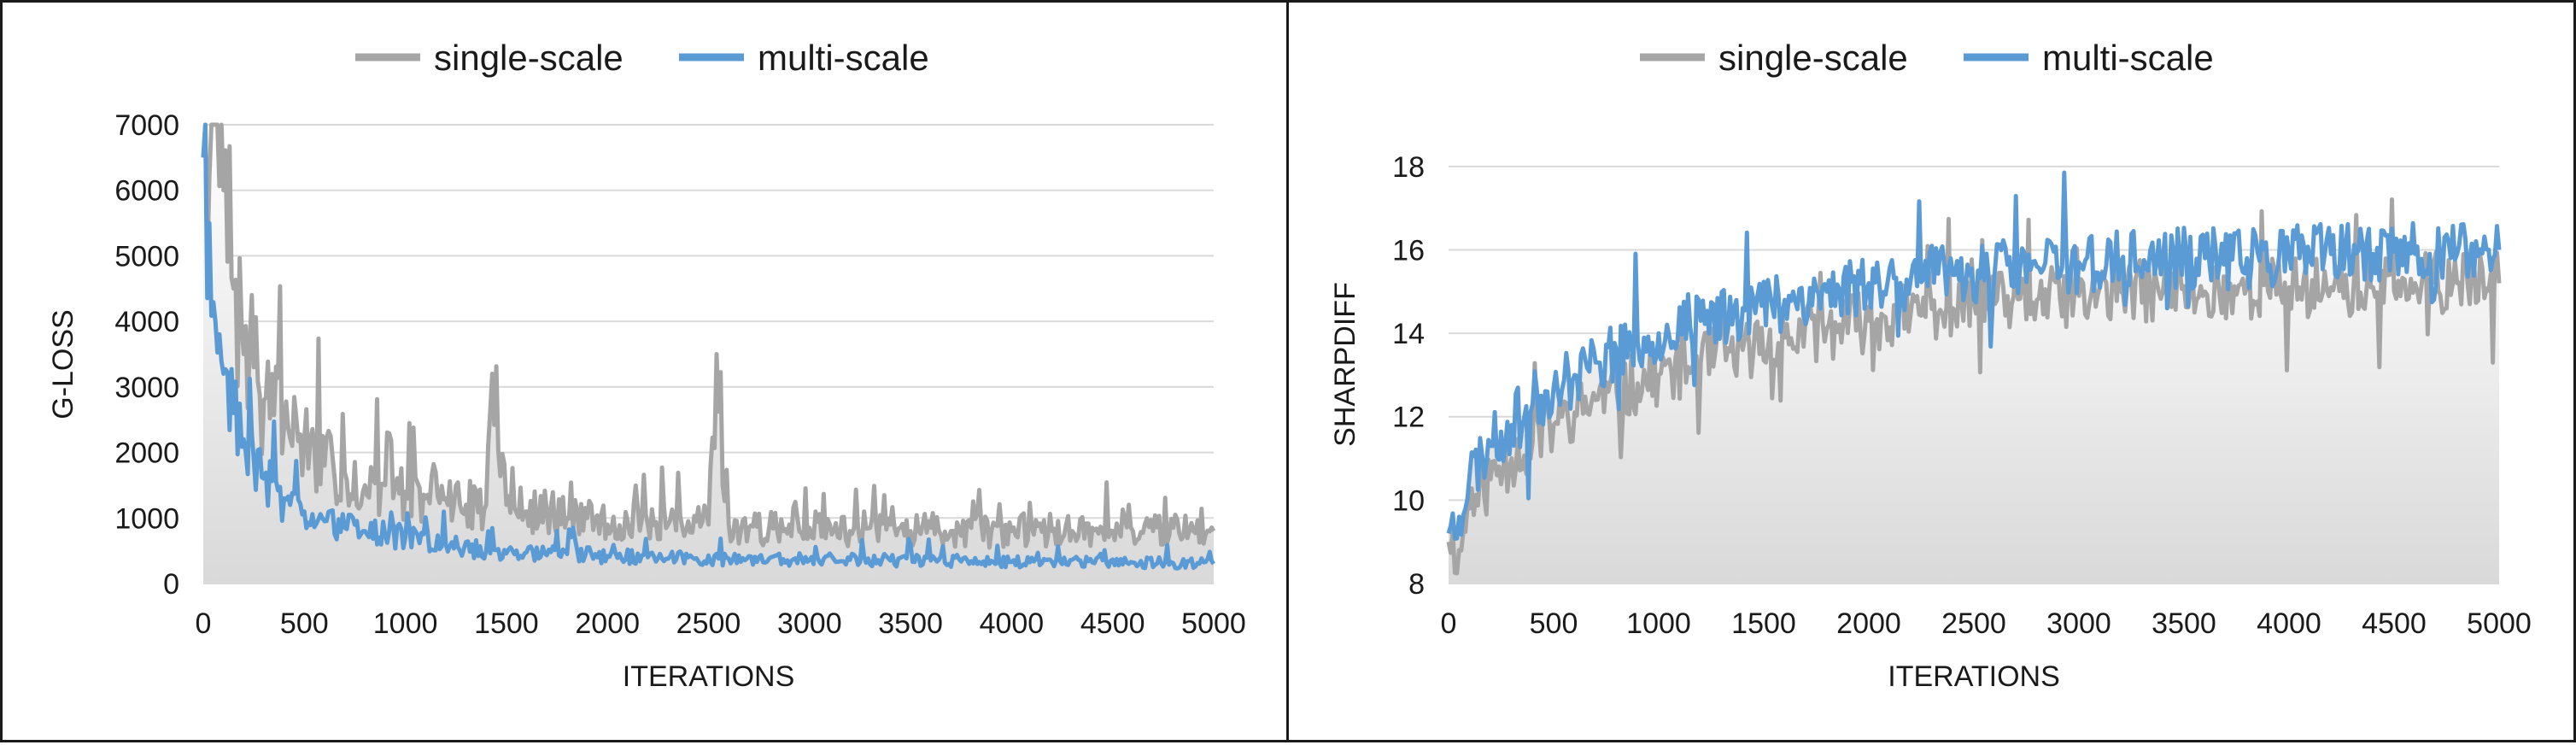  What do you see at coordinates (1416, 584) in the screenshot?
I see `y-tick-label: 8` at bounding box center [1416, 584].